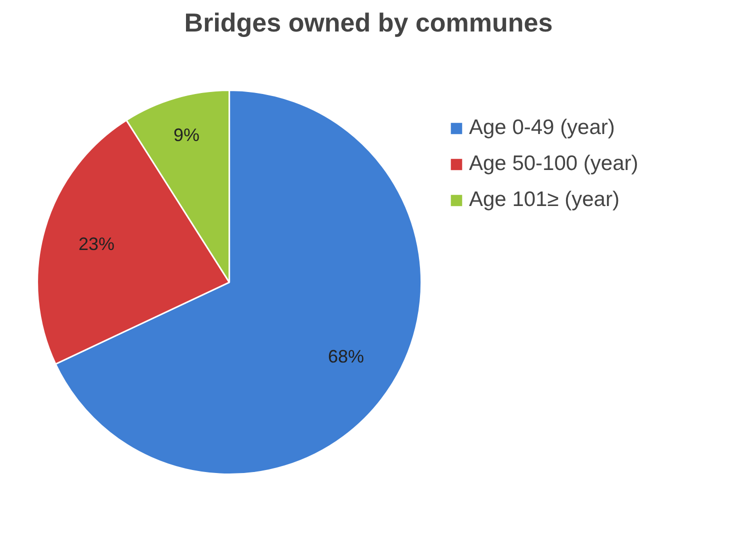 This screenshot has height=535, width=737. I want to click on data-label: 68%, so click(346, 356).